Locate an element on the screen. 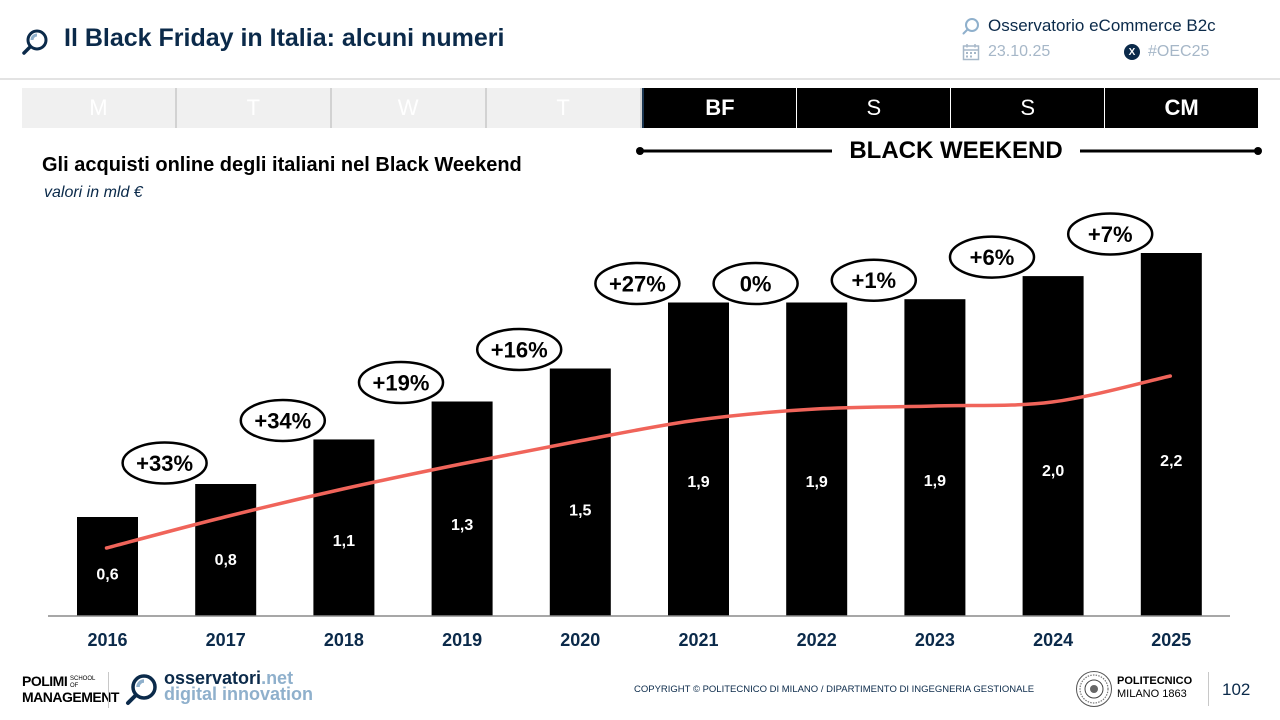  bar-value-label: 1,1 is located at coordinates (344, 541).